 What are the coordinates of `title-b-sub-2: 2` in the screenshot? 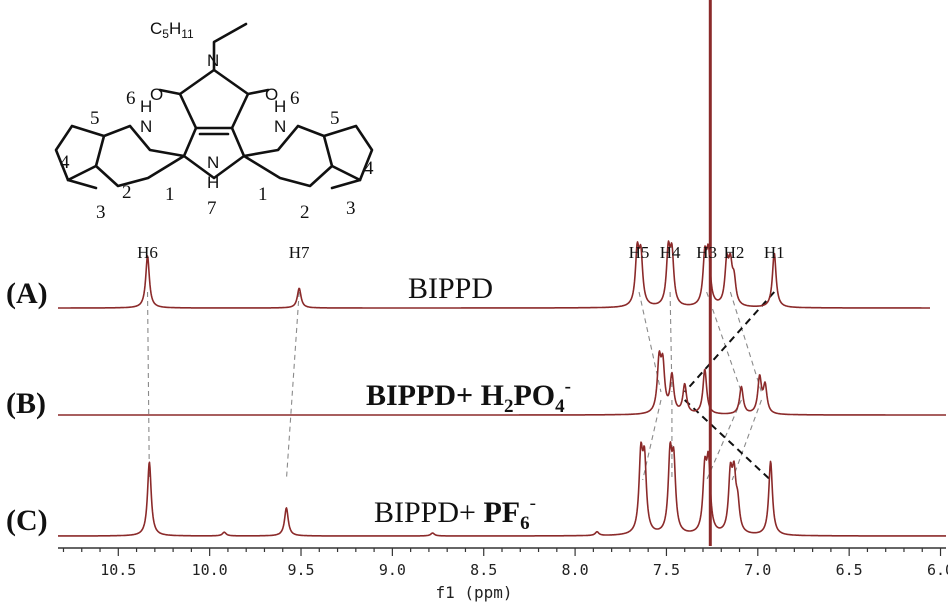 It's located at (509, 406).